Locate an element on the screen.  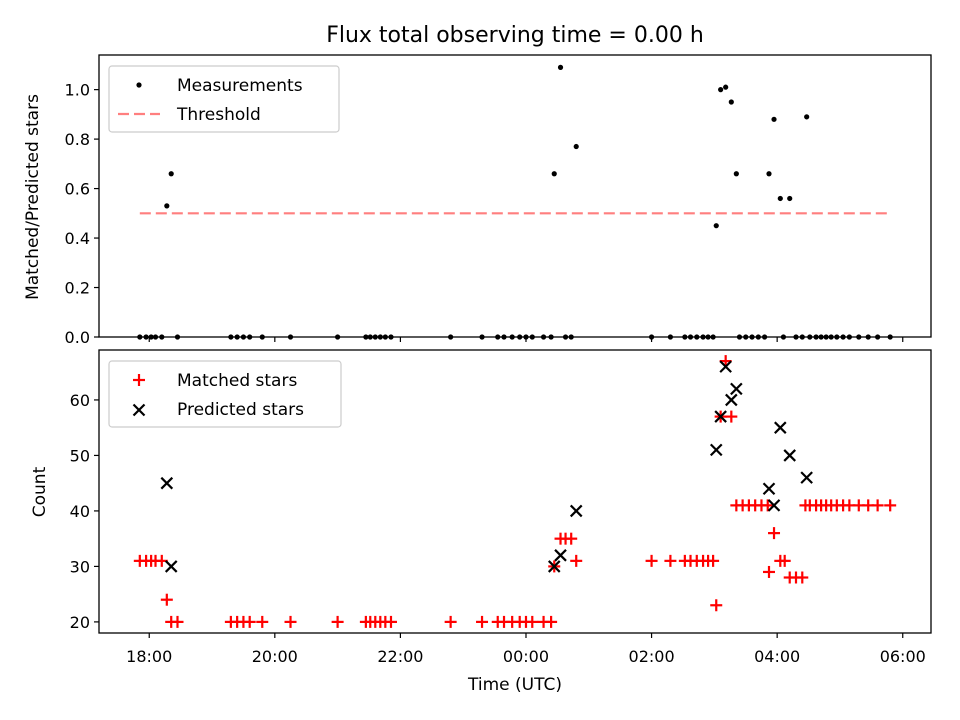
top-legend-box is located at coordinates (224, 99).